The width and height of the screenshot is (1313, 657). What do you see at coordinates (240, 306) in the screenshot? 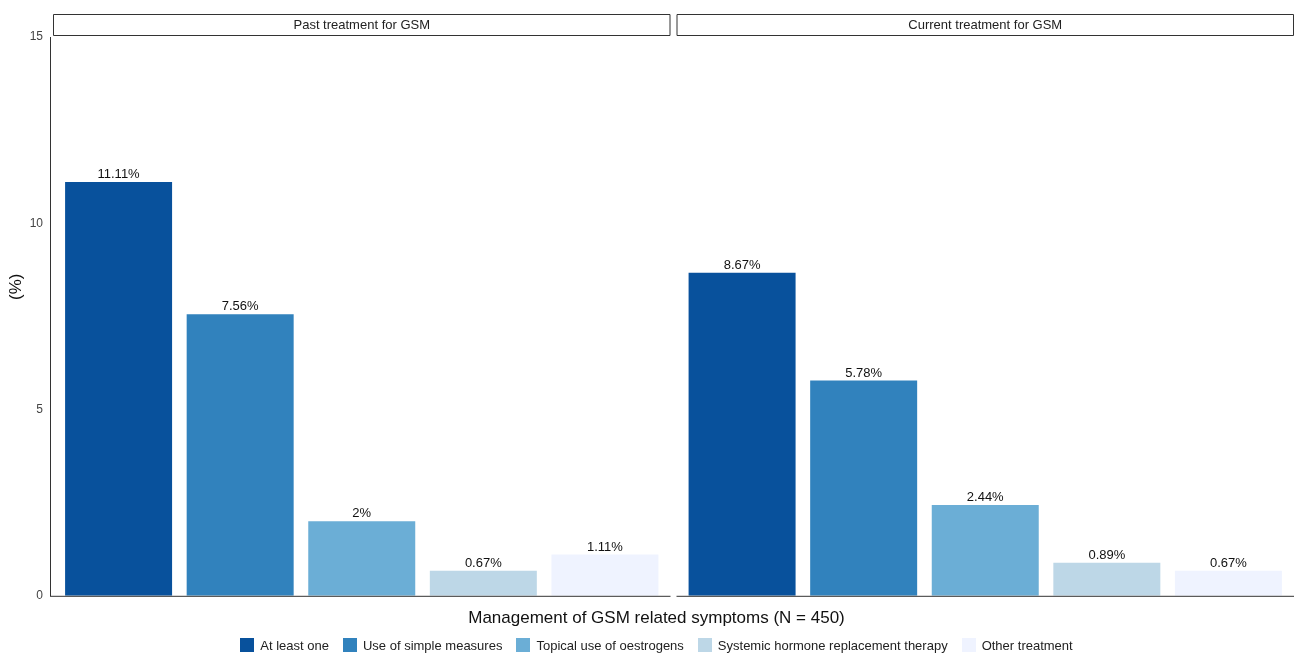
I see `data-label: 7.56%` at bounding box center [240, 306].